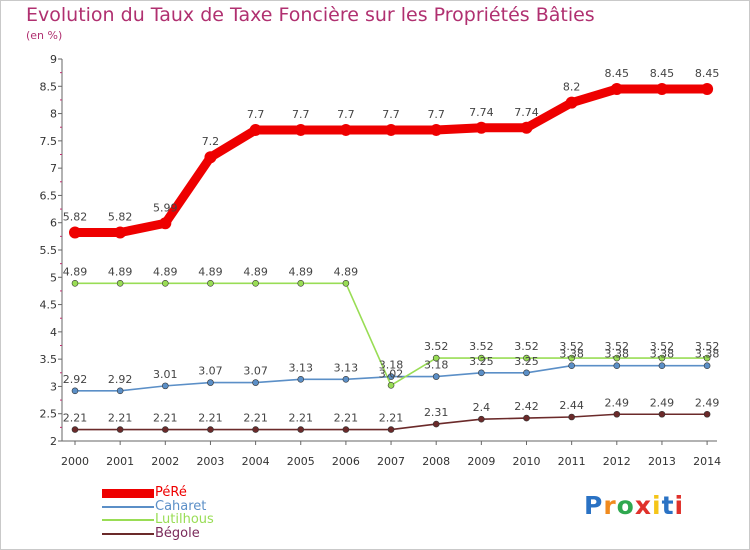 The width and height of the screenshot is (750, 550). Describe the element at coordinates (184, 519) in the screenshot. I see `legend-label: Lutilhous` at that location.